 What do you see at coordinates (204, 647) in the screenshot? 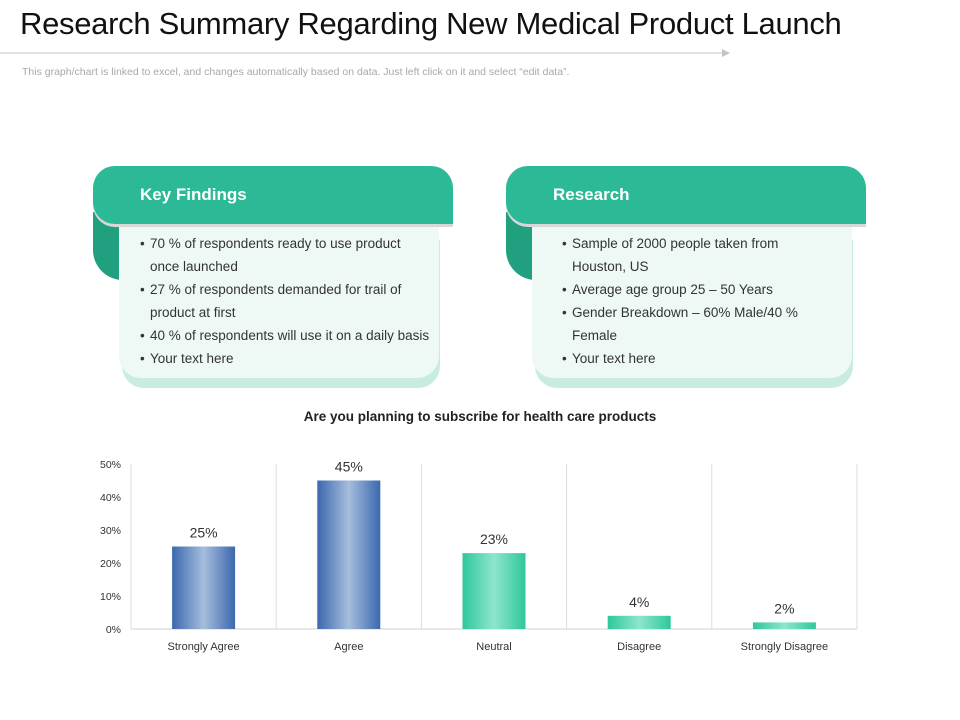
I see `category-label: Strongly Agree` at bounding box center [204, 647].